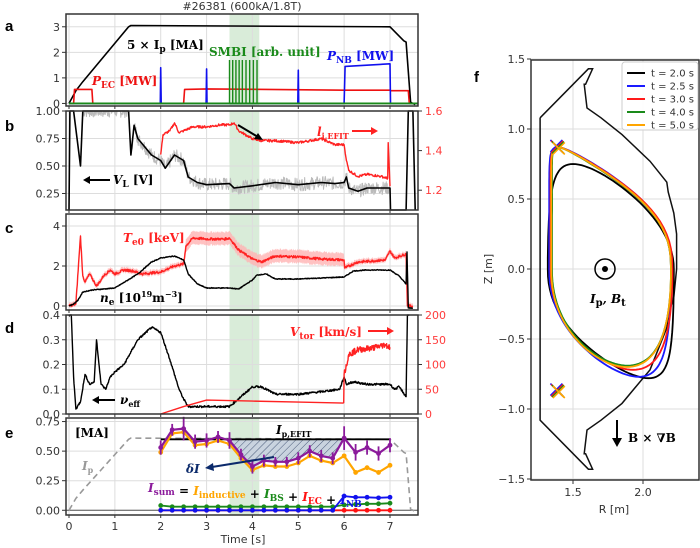 Image resolution: width=700 pixels, height=548 pixels. What do you see at coordinates (517, 269) in the screenshot?
I see `z-tick-label: 0.0` at bounding box center [517, 269].